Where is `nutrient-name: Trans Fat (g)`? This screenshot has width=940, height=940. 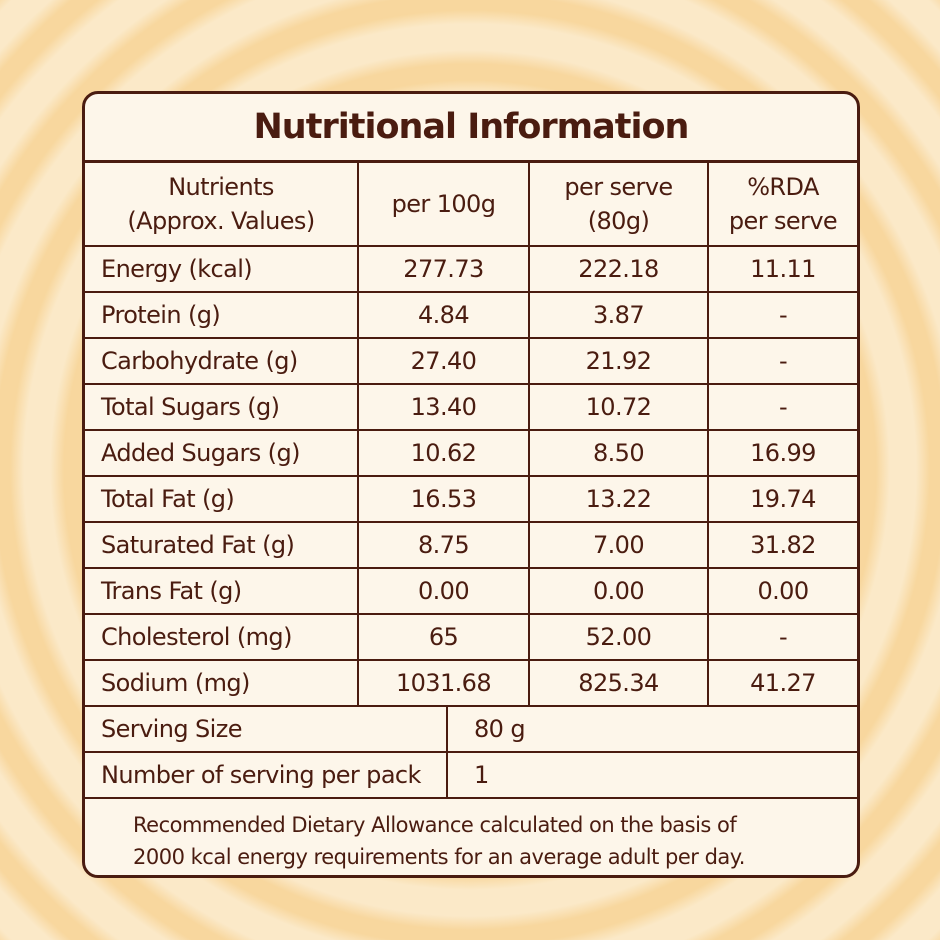 nutrient-name: Trans Fat (g) is located at coordinates (222, 591).